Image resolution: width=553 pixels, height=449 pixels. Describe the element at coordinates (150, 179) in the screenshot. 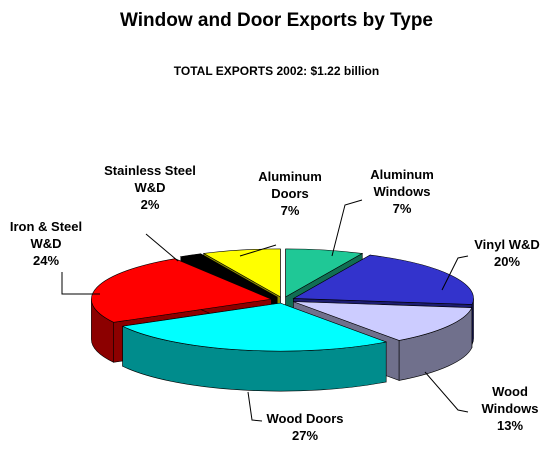

I see `category-label: Stainless Steel W&D` at that location.